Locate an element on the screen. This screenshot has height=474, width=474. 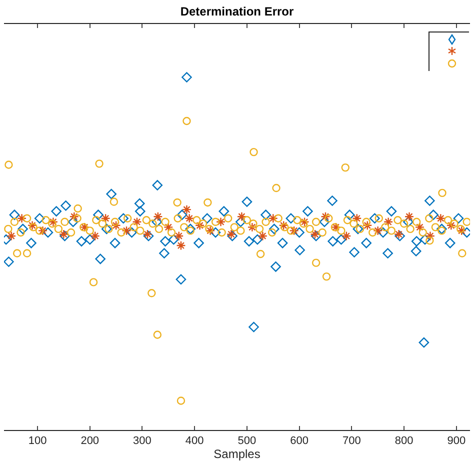
x-tick-label: 600 is located at coordinates (299, 441).